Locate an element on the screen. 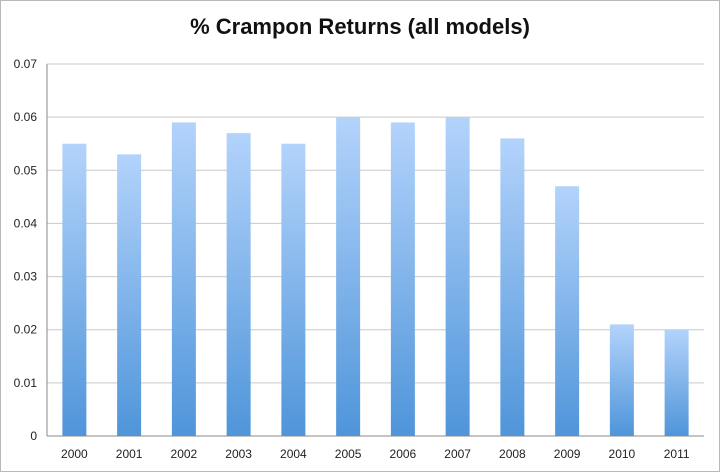 This screenshot has width=720, height=472. x-tick-label: 2008 is located at coordinates (512, 454).